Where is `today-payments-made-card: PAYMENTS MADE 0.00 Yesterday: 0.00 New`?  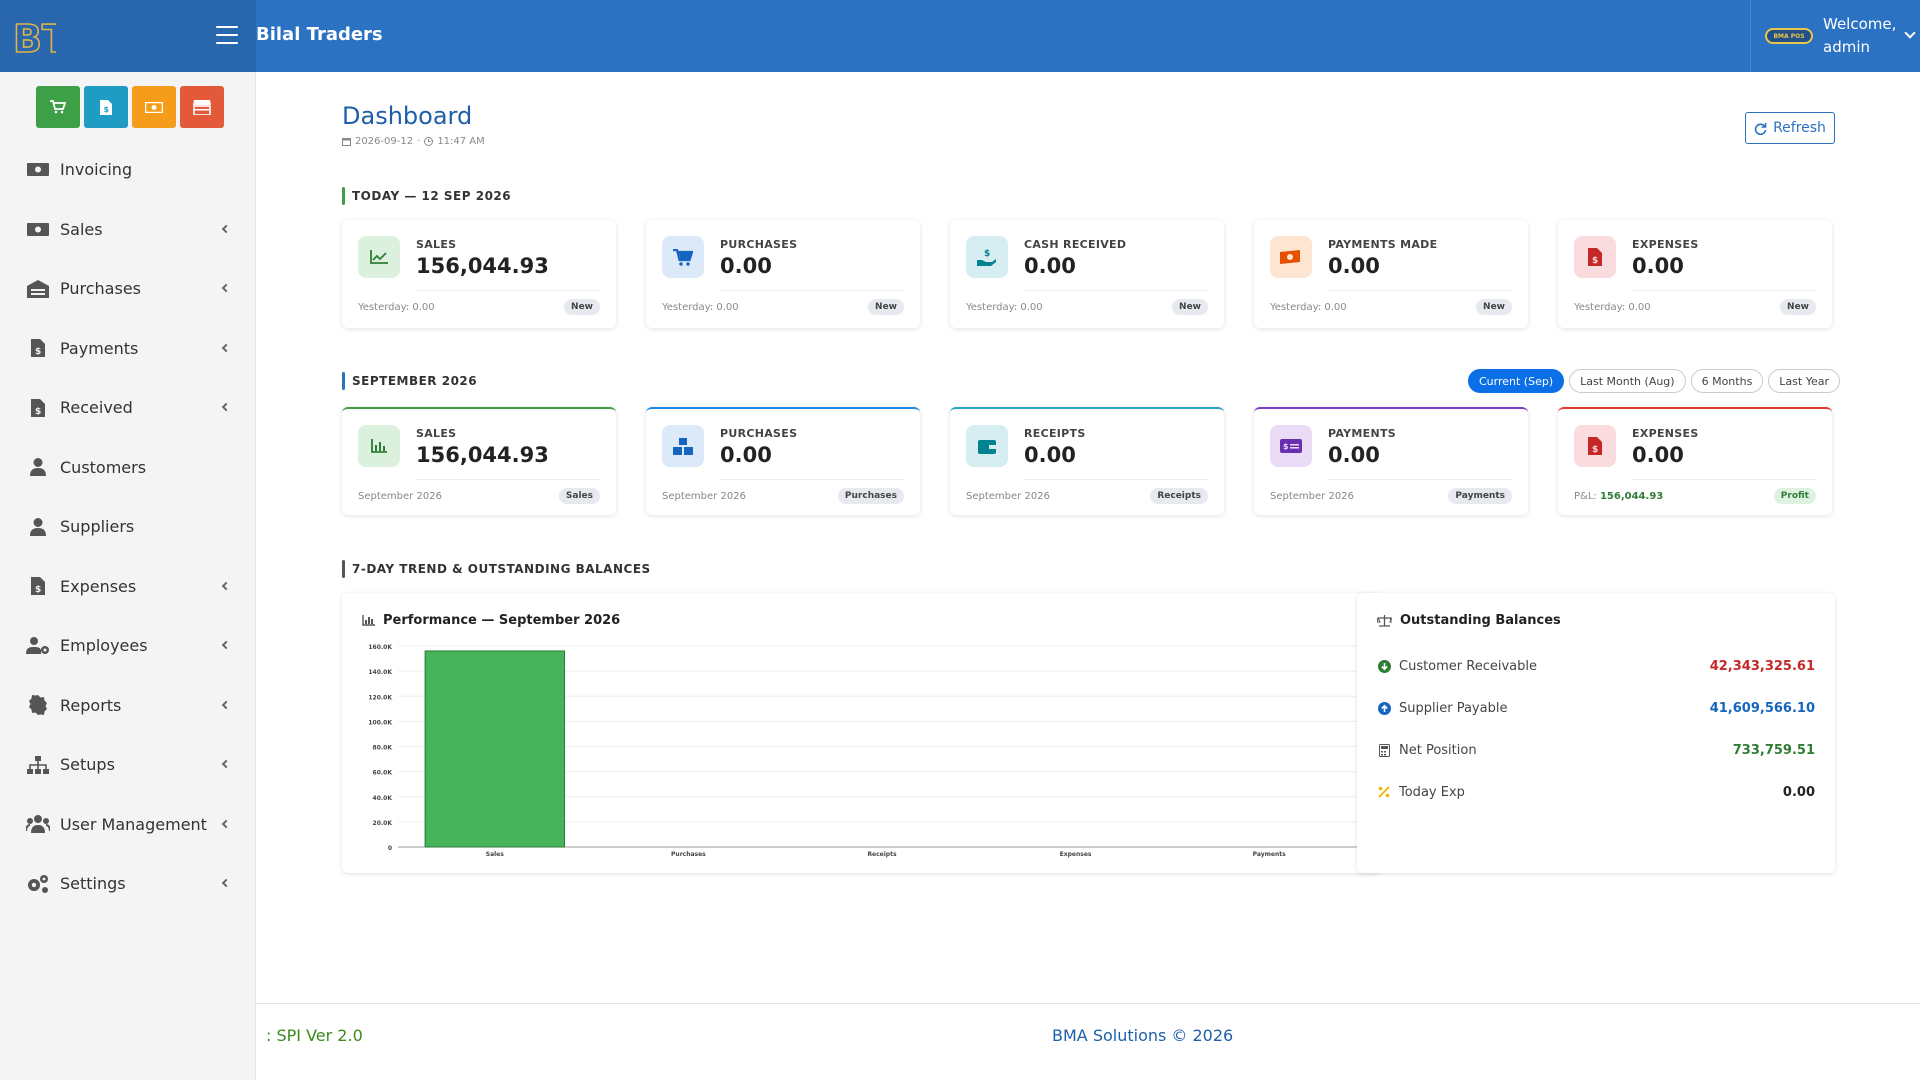 today-payments-made-card: PAYMENTS MADE 0.00 Yesterday: 0.00 New is located at coordinates (1391, 274).